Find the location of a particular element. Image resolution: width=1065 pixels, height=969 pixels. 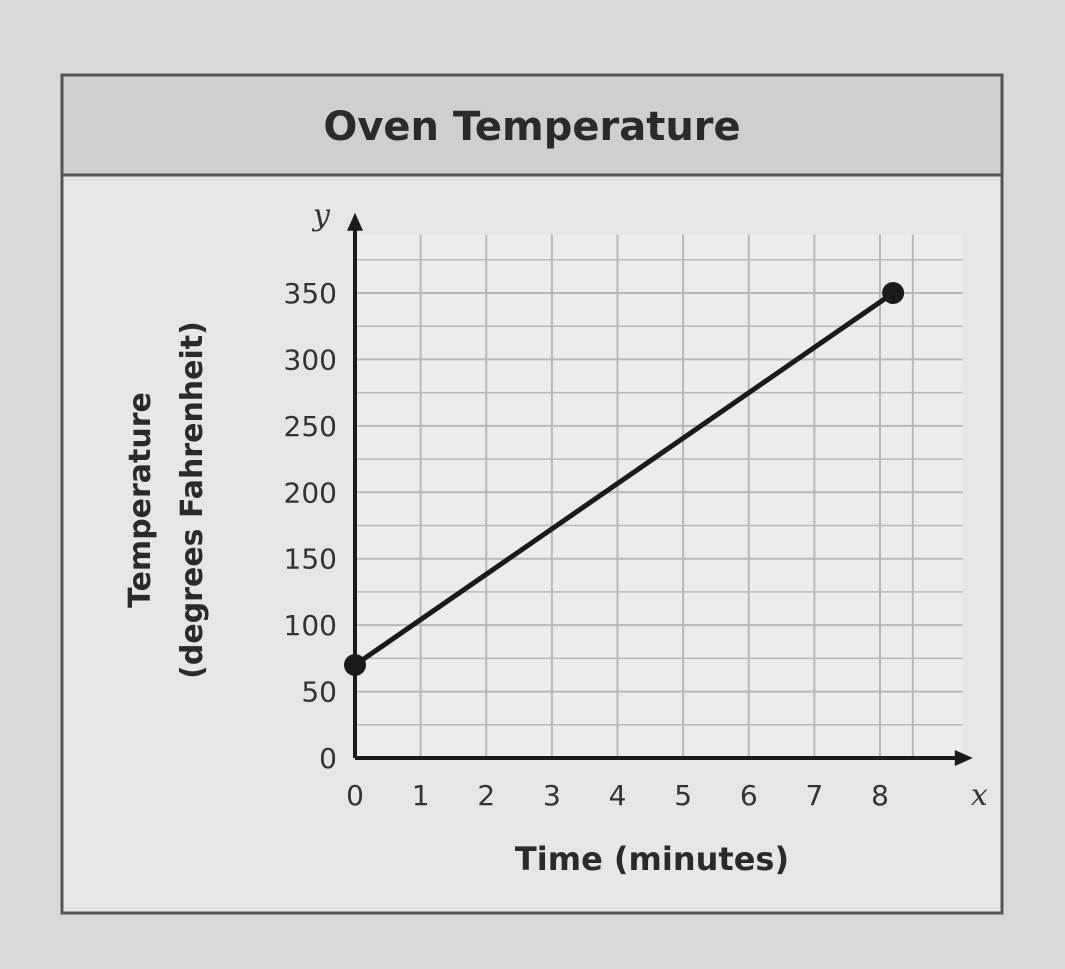

x-tick-label: 2 is located at coordinates (486, 795).